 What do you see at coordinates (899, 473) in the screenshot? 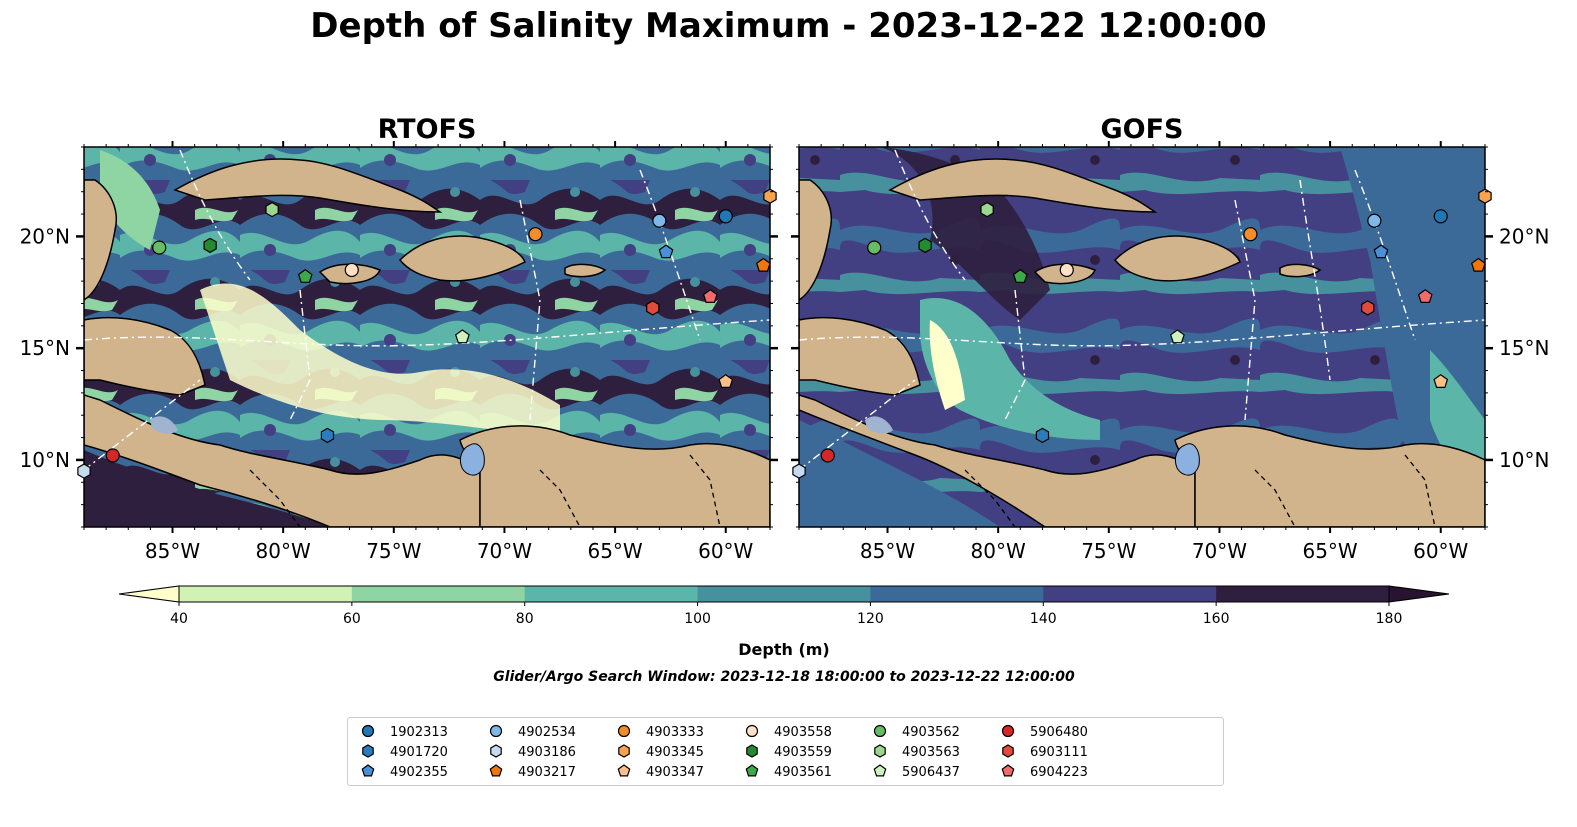
I see `gofs-southwest-region` at bounding box center [899, 473].